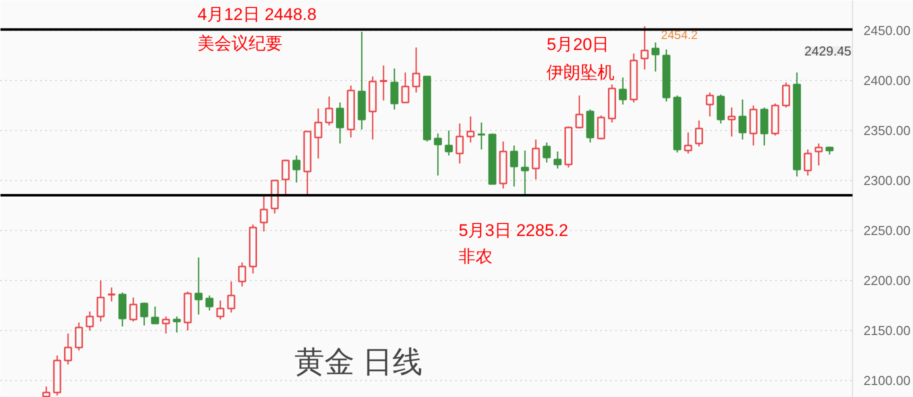 This screenshot has width=913, height=397. Describe the element at coordinates (887, 30) in the screenshot. I see `y-tick-label: 2450.00` at that location.